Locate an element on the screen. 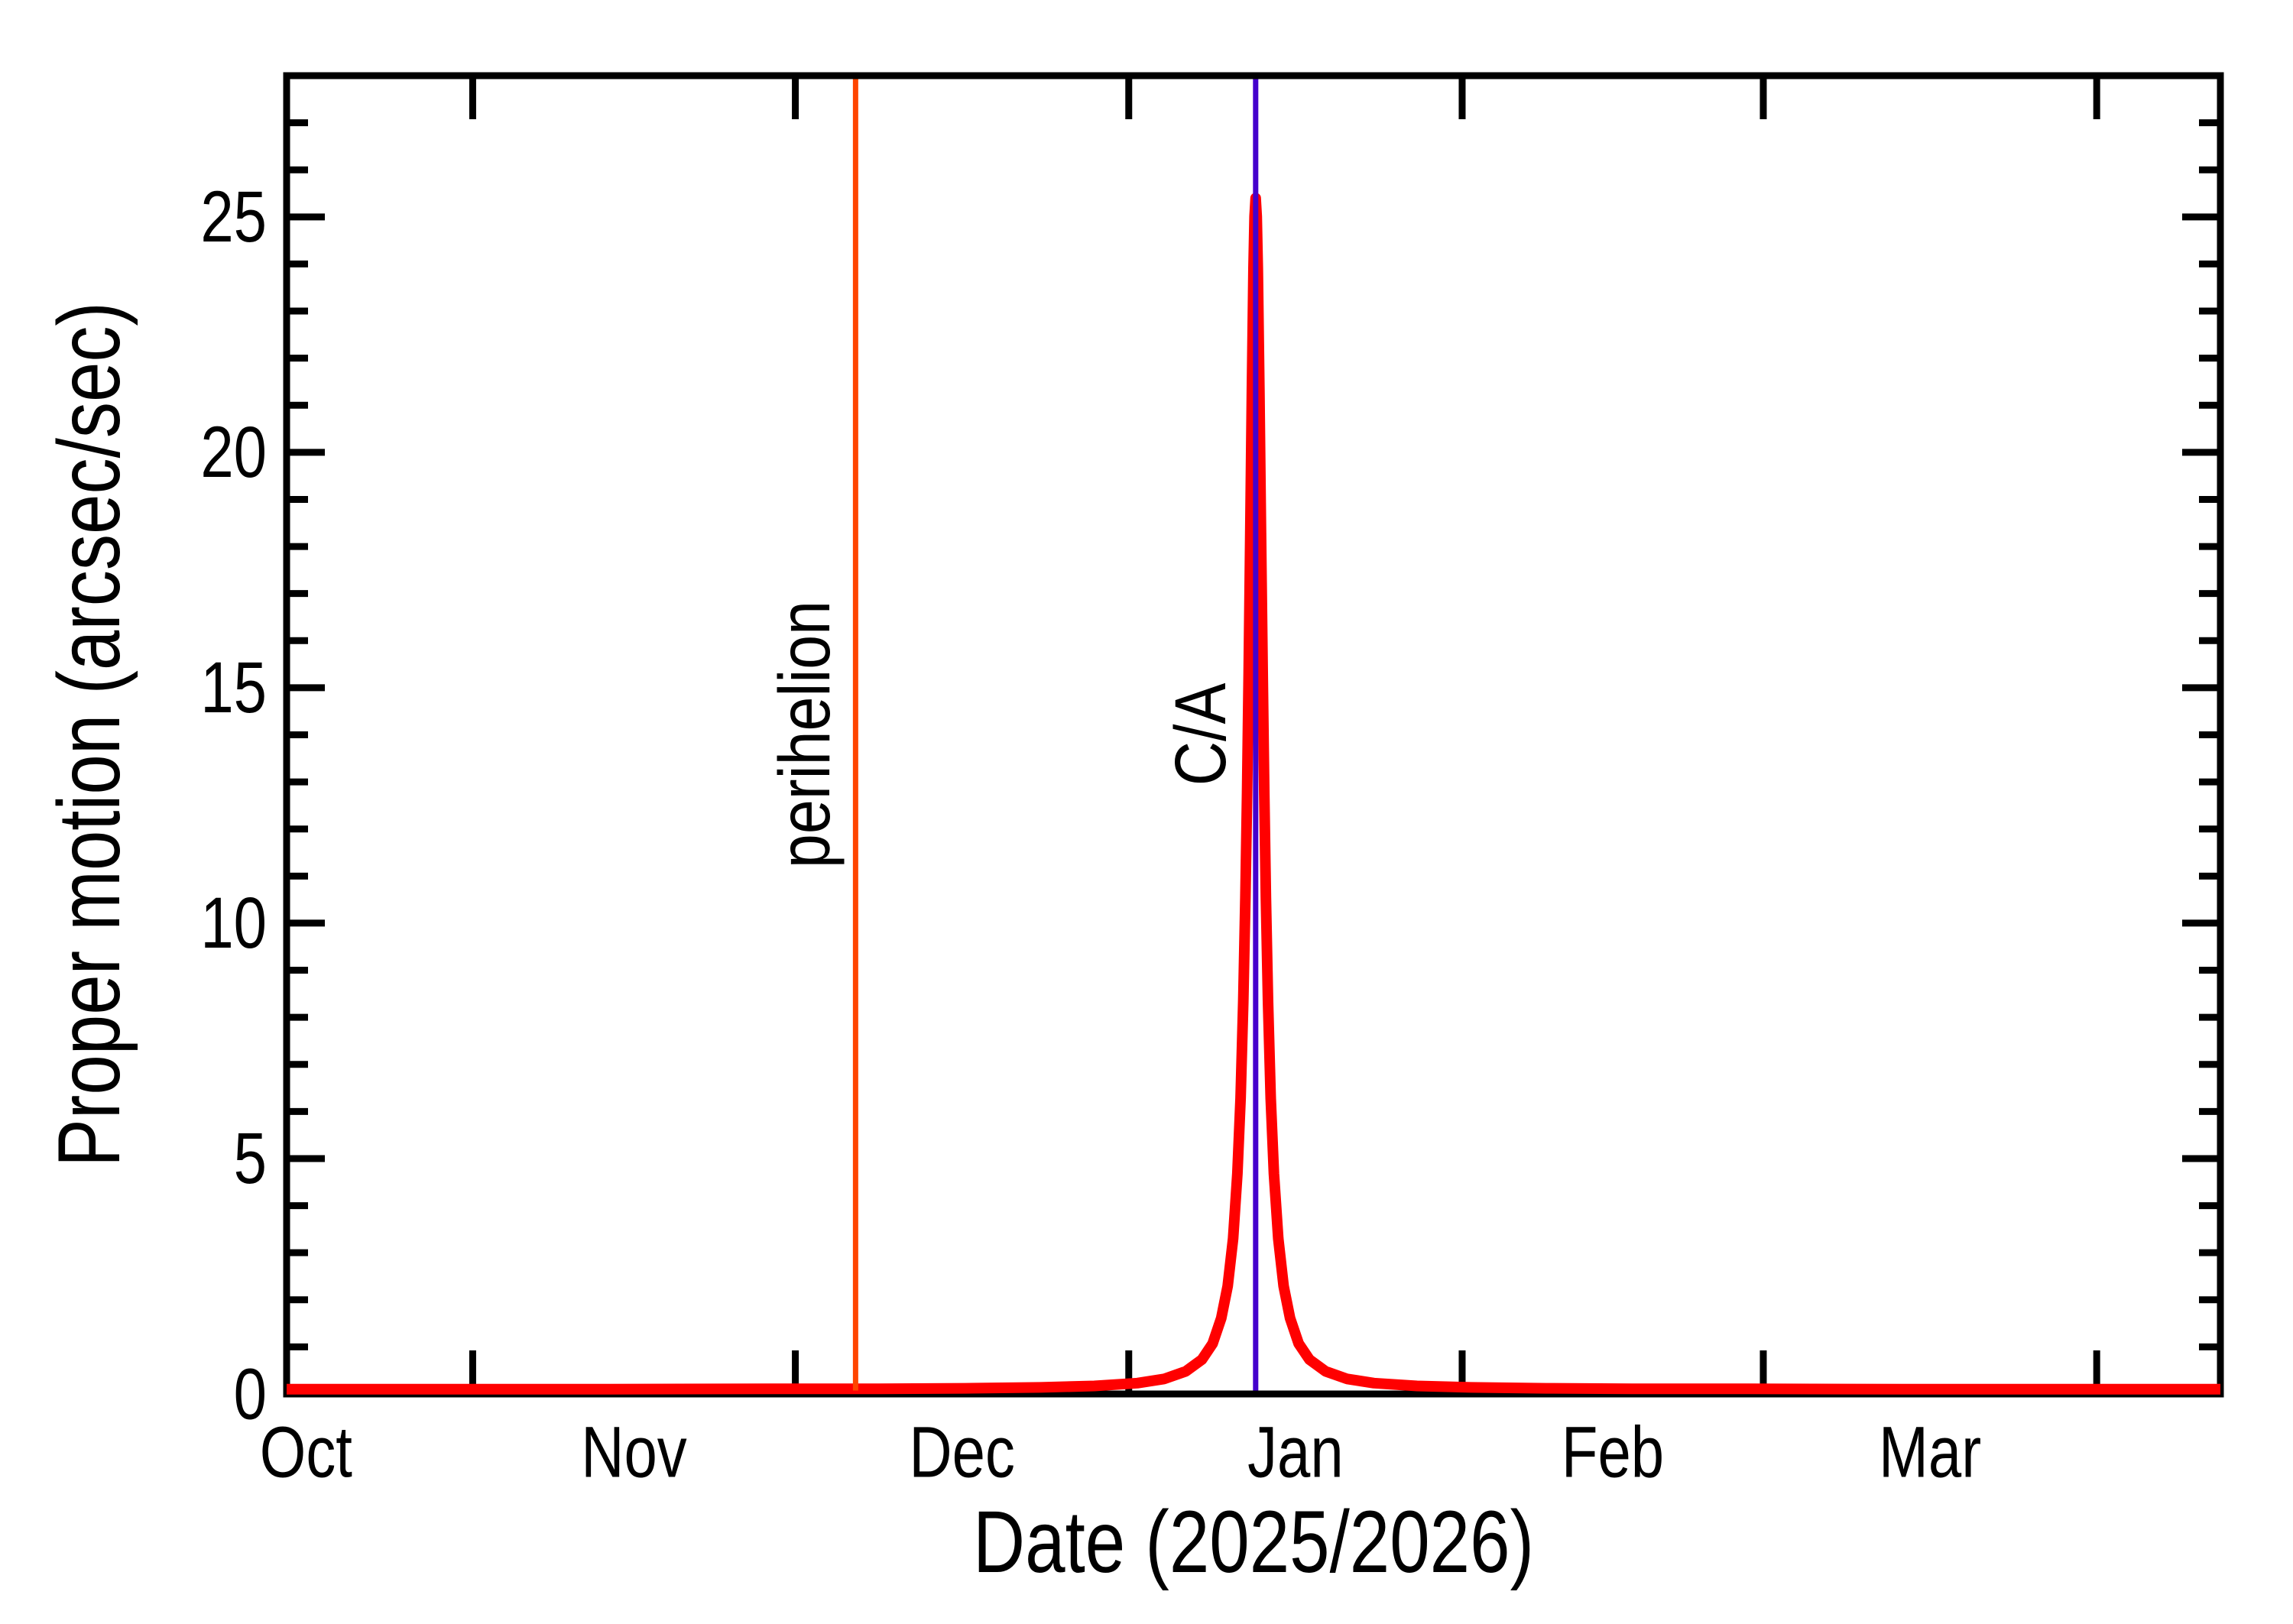 The image size is (2293, 1624). close-approach-label: C/A is located at coordinates (1200, 734).